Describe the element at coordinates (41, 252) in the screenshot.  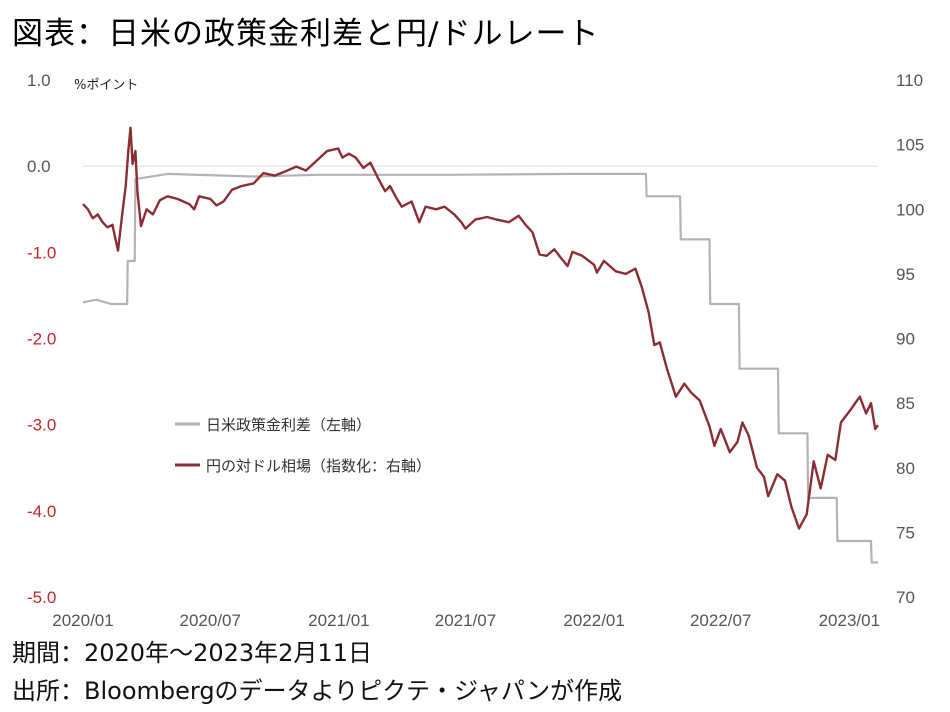
I see `left-tick-label: -1.0` at that location.